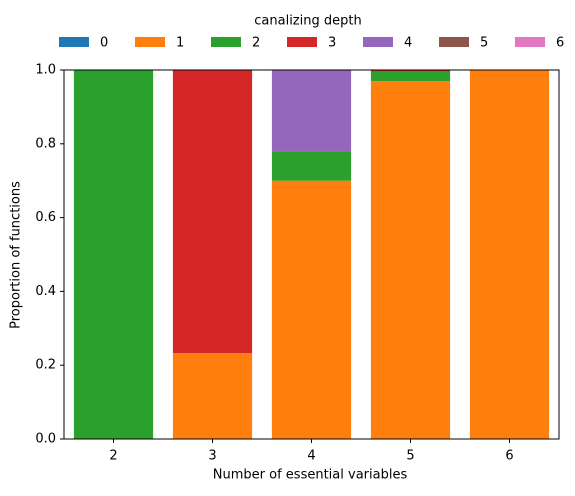 This screenshot has width=575, height=496. What do you see at coordinates (212, 456) in the screenshot?
I see `x-tick-label: 3` at bounding box center [212, 456].